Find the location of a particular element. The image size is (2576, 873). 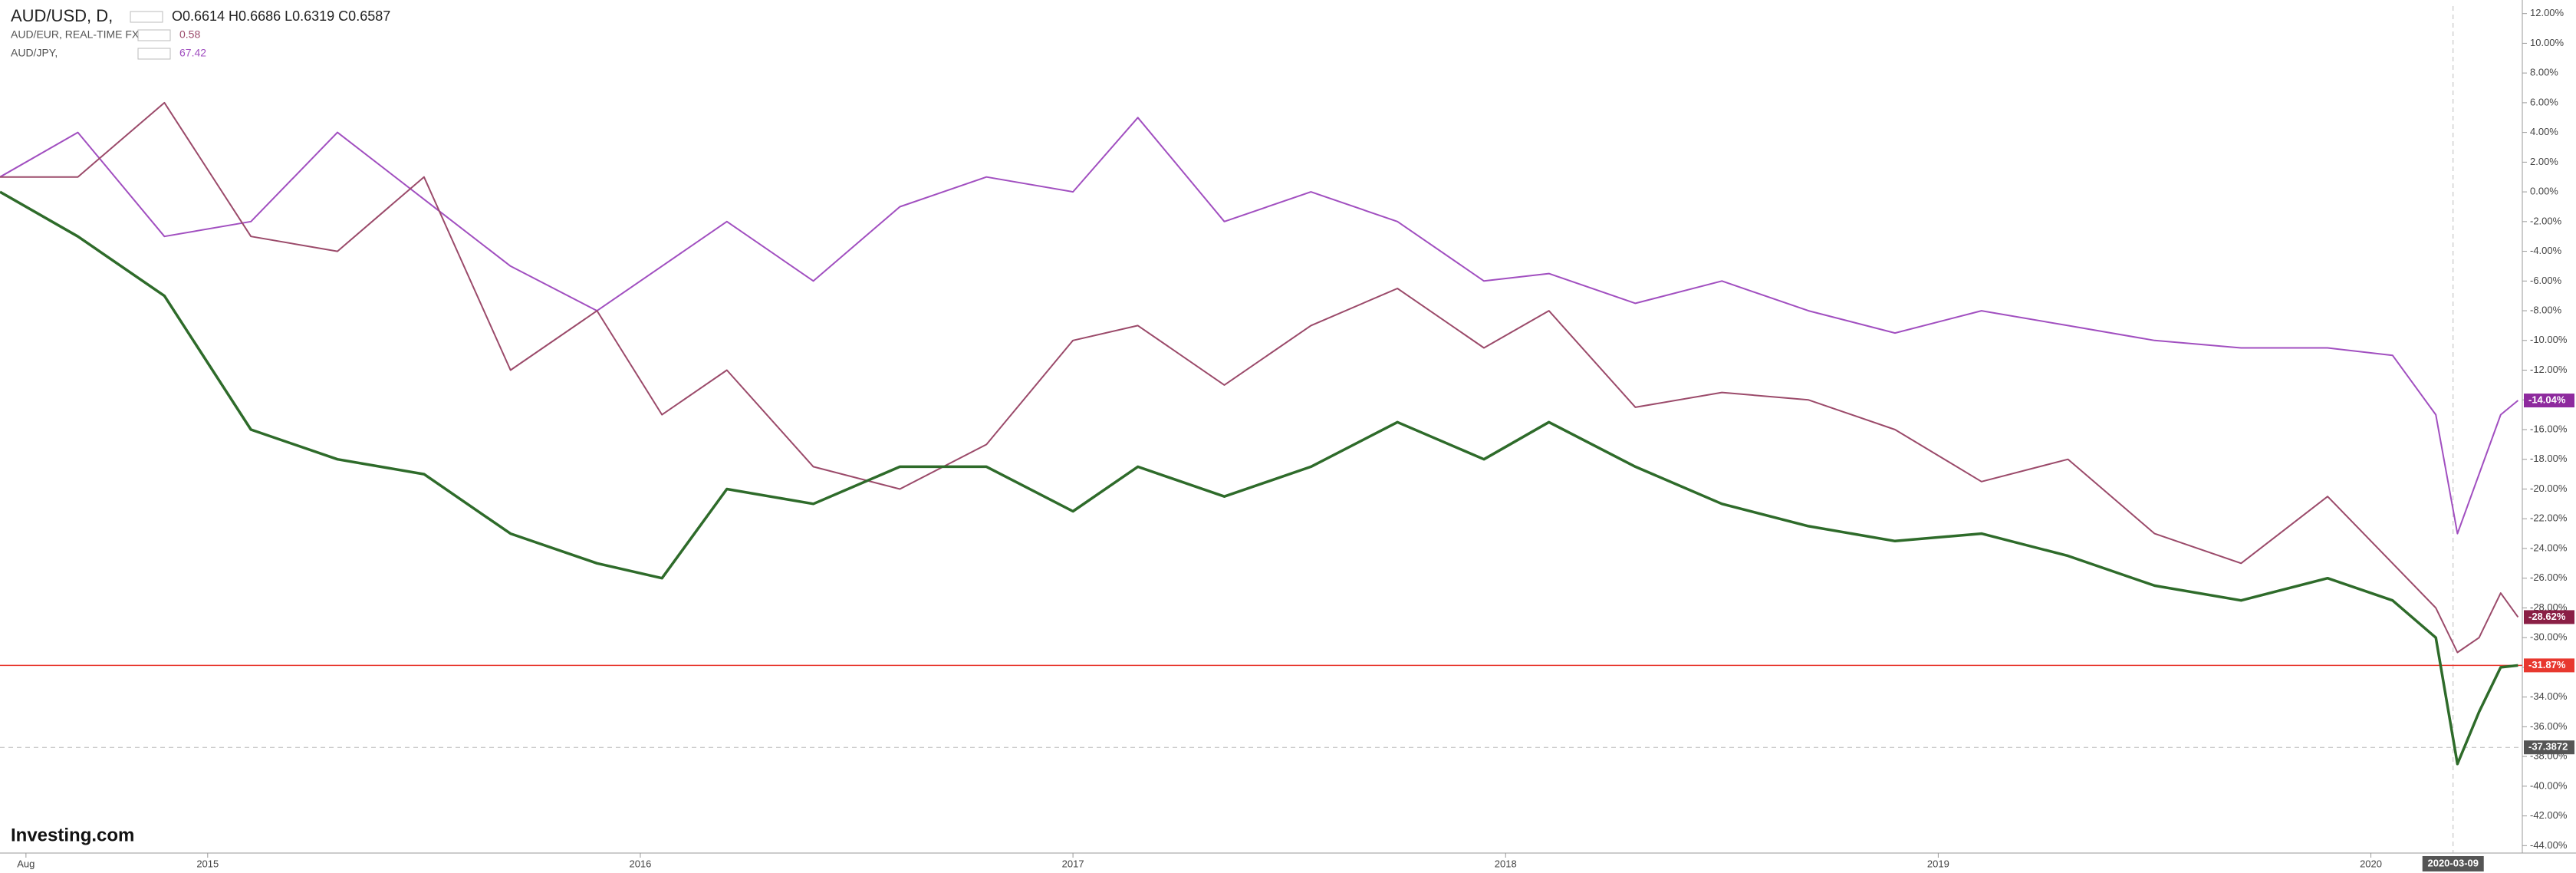

y-tick-label: -24.00% is located at coordinates (2549, 547).